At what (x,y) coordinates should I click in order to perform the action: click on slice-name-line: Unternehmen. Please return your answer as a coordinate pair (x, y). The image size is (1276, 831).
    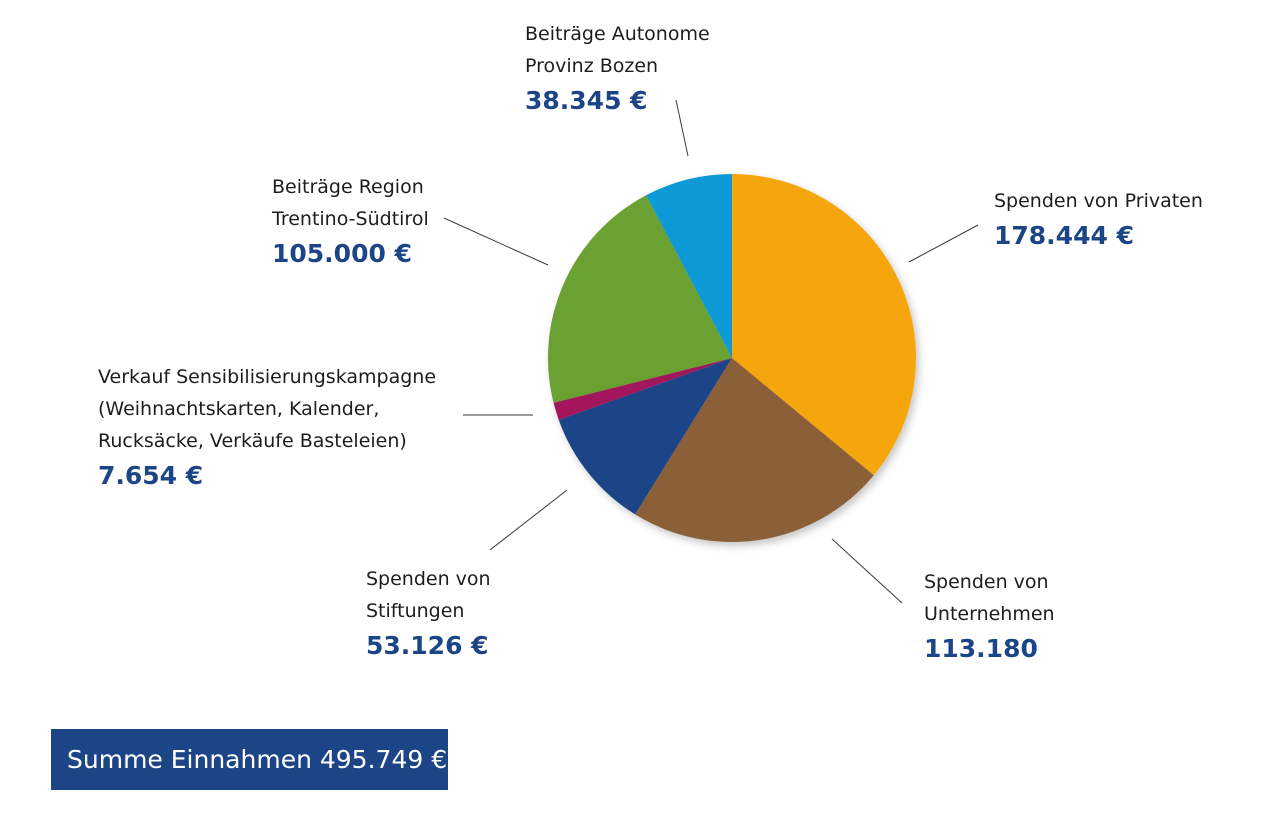
    Looking at the image, I should click on (989, 614).